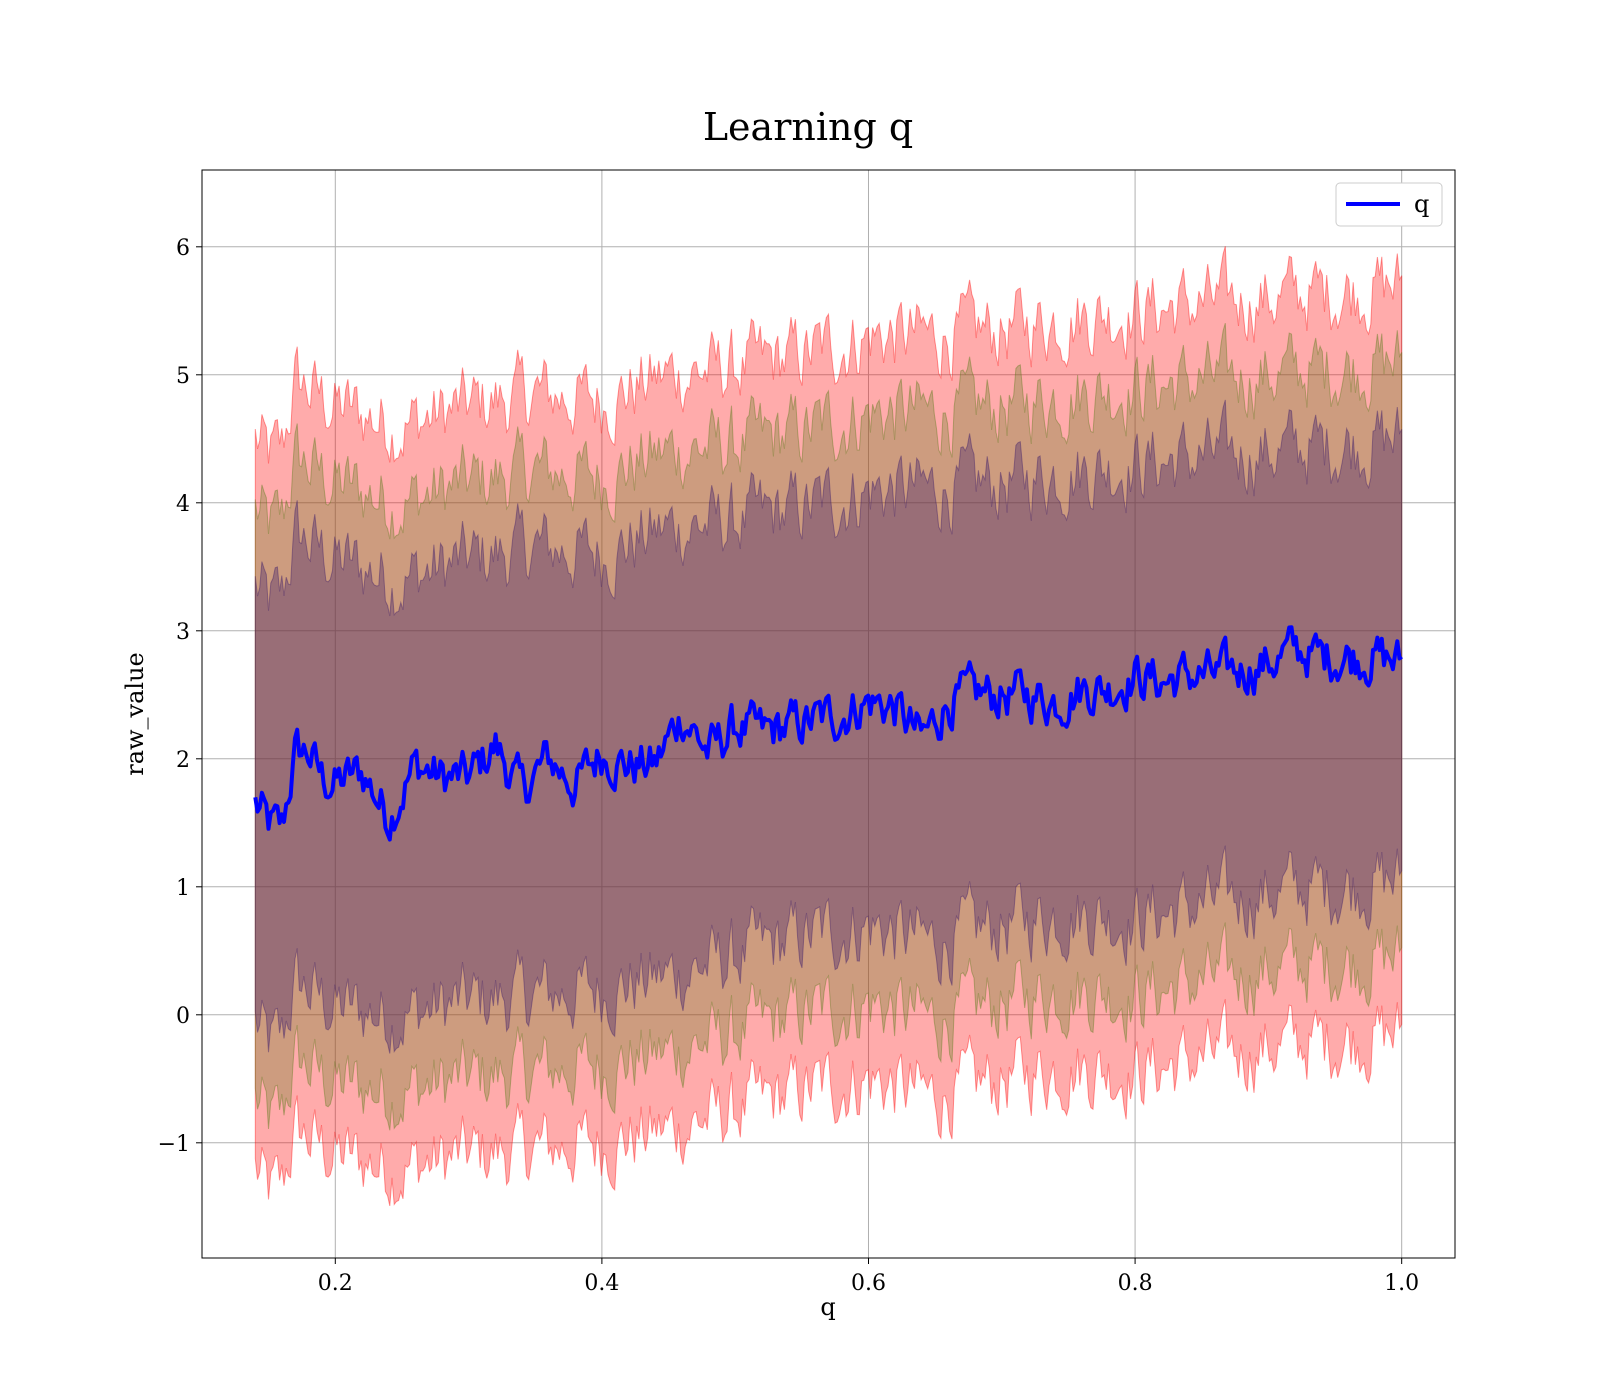 This screenshot has height=1400, width=1600. What do you see at coordinates (808, 127) in the screenshot?
I see `chart-title: Learning q` at bounding box center [808, 127].